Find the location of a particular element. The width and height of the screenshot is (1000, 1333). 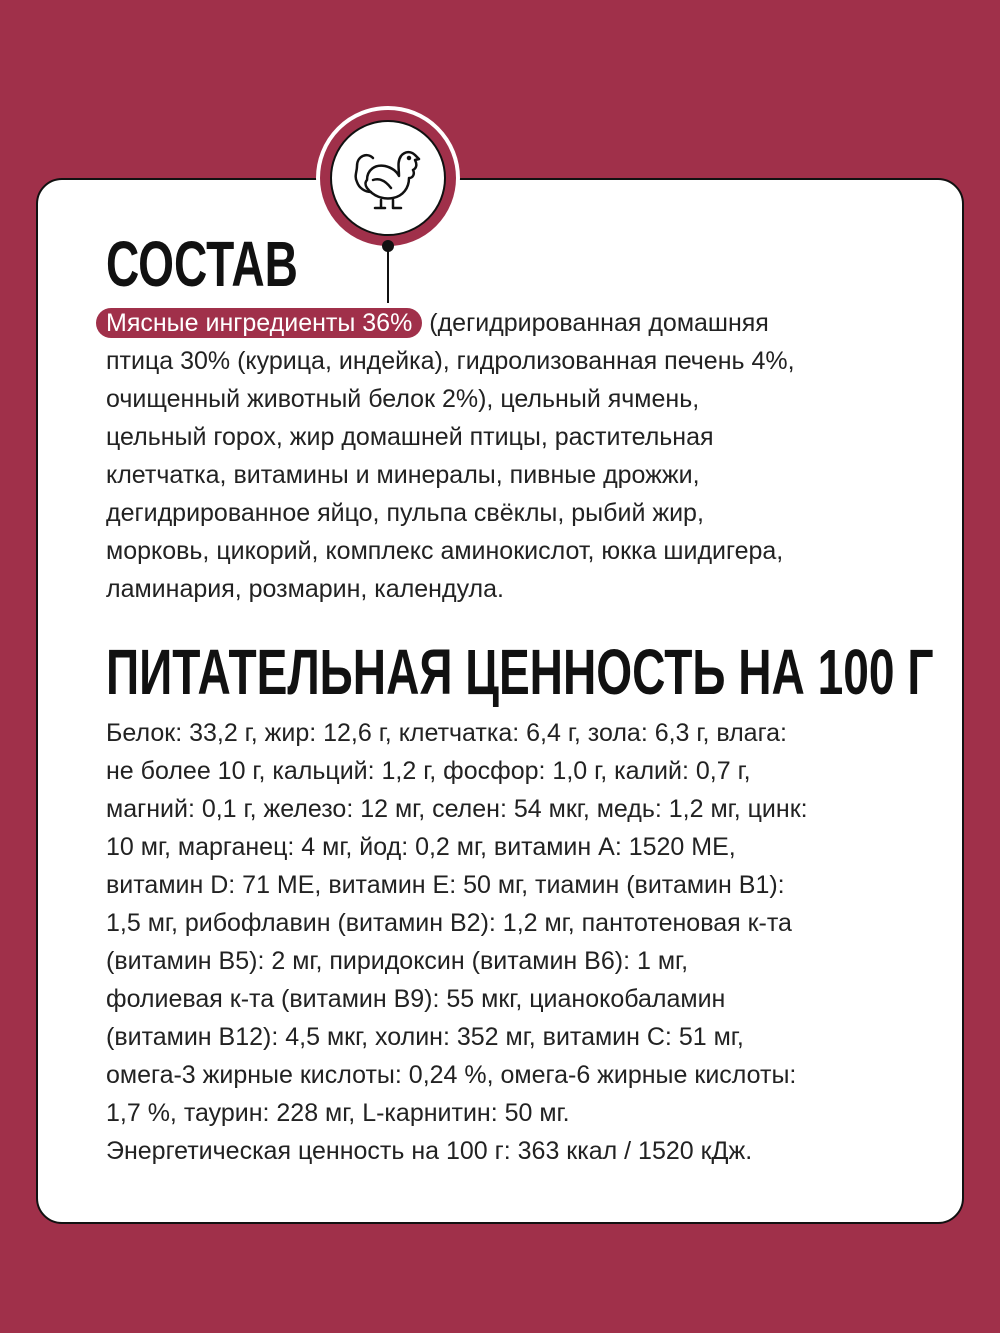

icon-badge is located at coordinates (388, 178).